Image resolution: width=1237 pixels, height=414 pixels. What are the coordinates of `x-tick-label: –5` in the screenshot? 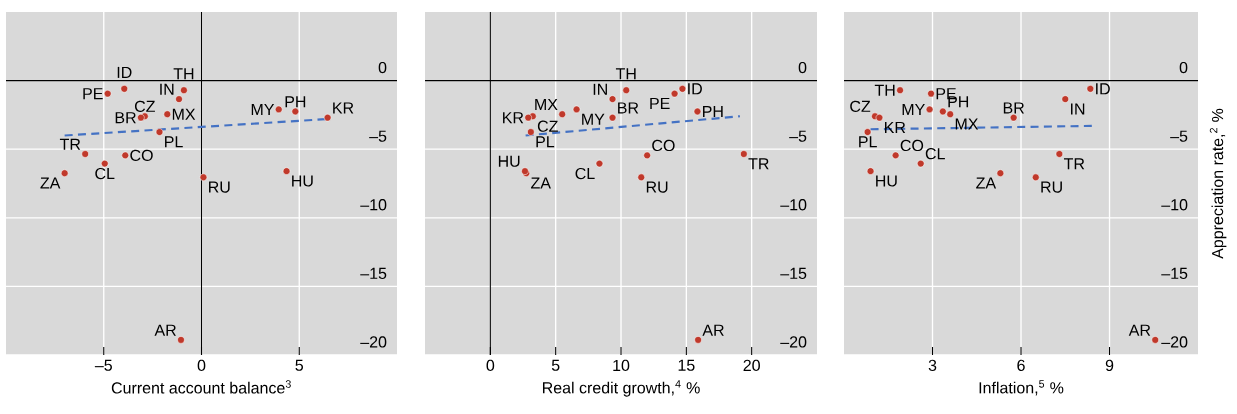 It's located at (103, 365).